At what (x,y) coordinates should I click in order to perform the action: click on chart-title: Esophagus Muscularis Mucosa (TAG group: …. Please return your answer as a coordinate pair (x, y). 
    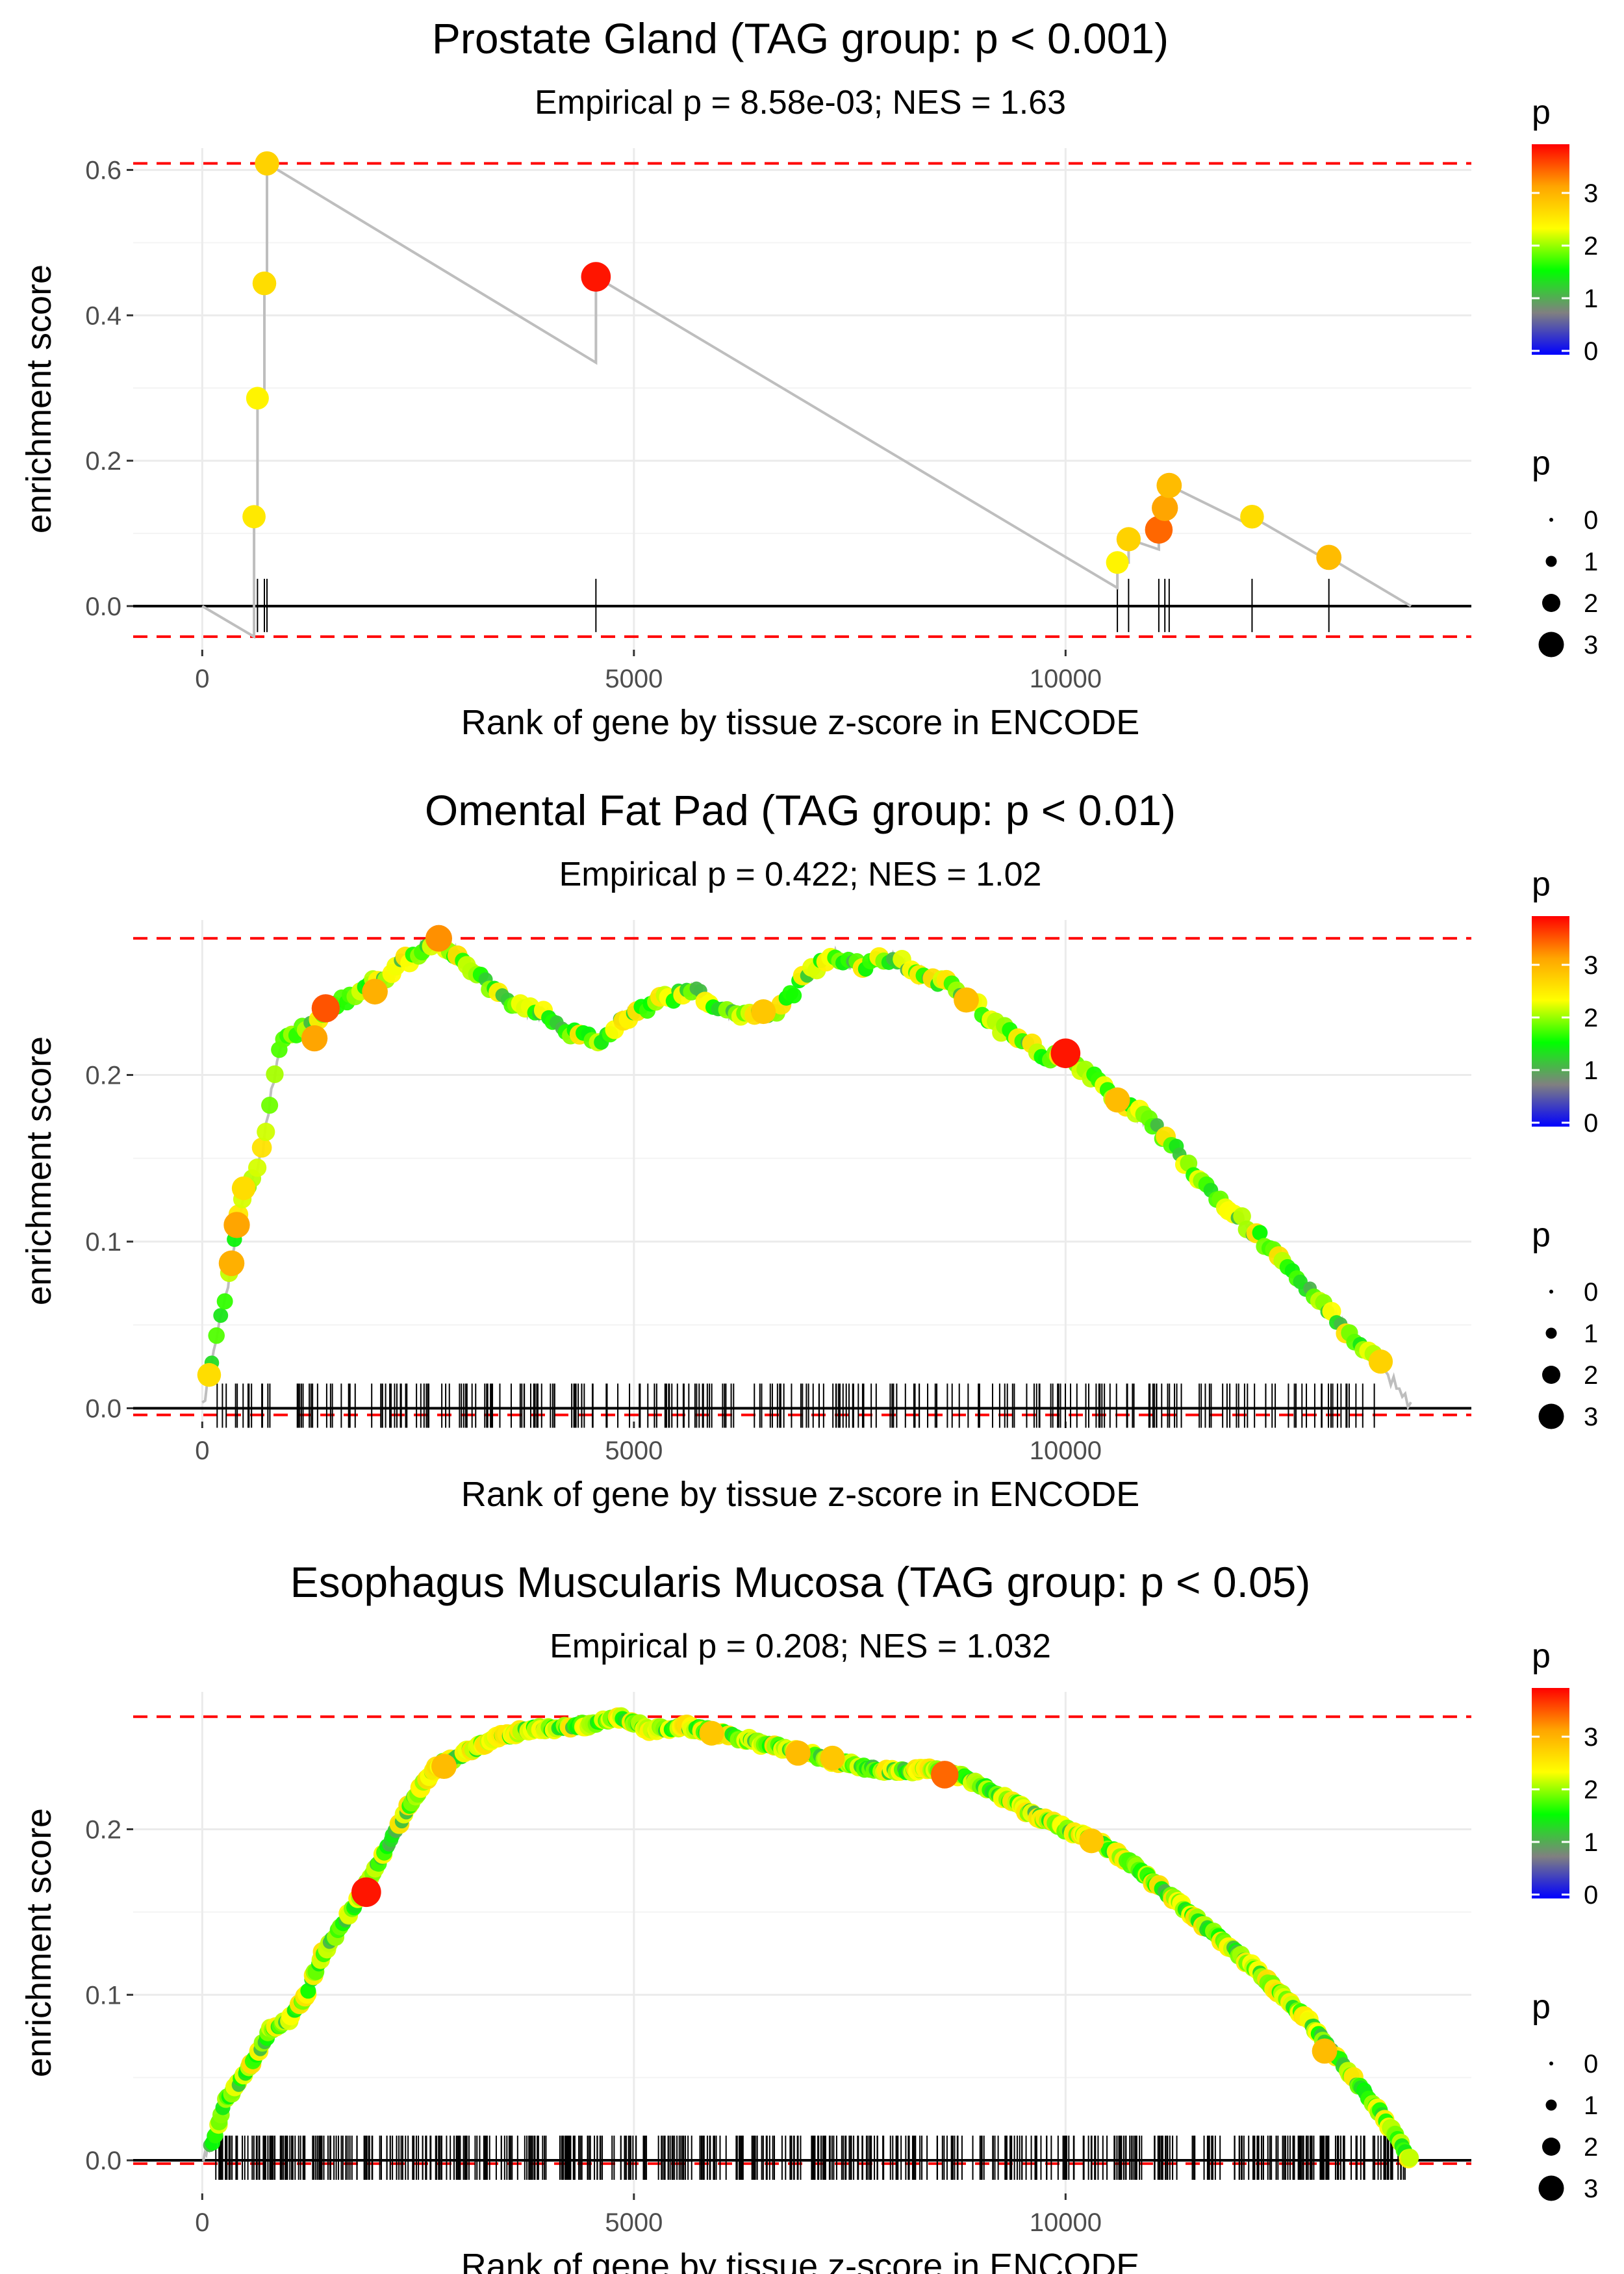
    Looking at the image, I should click on (800, 1582).